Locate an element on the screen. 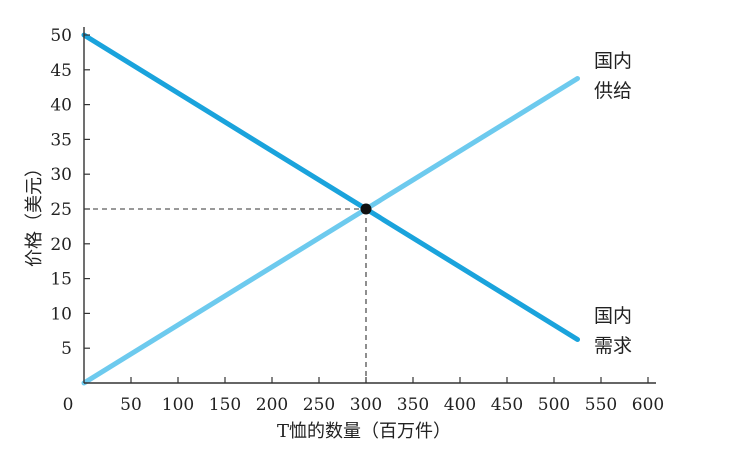  equilibrium-point is located at coordinates (366, 209).